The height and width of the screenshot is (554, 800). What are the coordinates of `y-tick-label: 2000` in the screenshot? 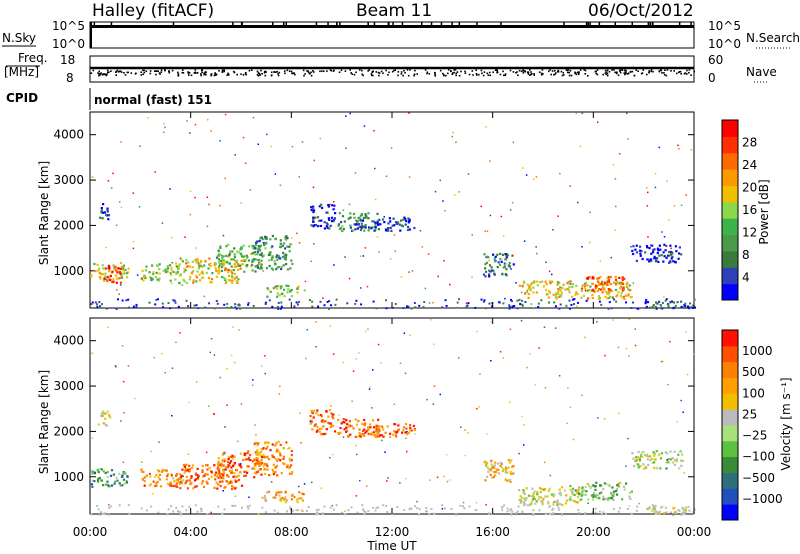 It's located at (68, 225).